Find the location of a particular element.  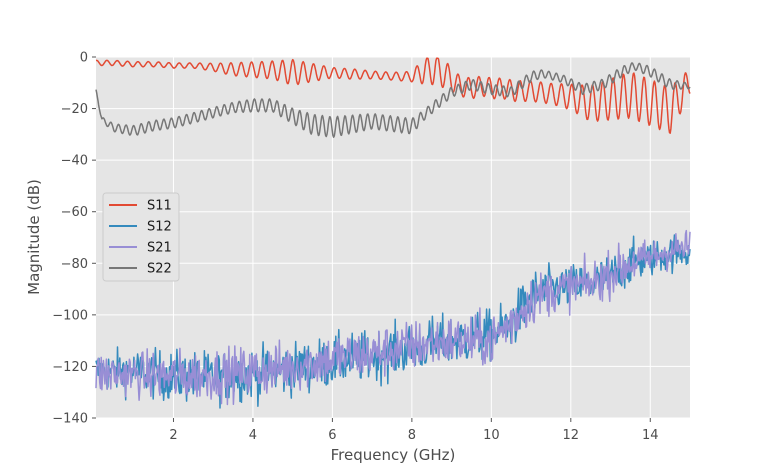

legend: S11 S12 S21 S22 is located at coordinates (141, 237).